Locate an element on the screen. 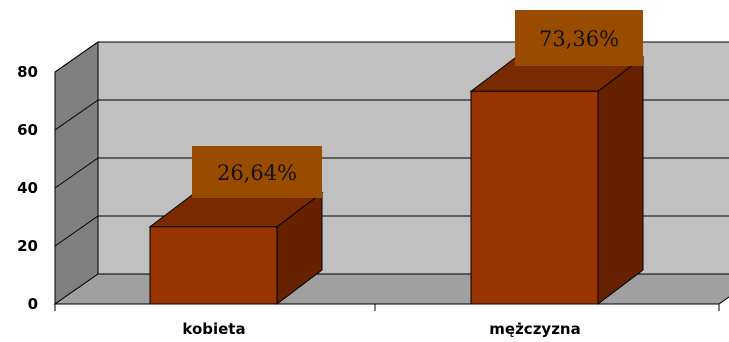 This screenshot has height=342, width=729. x-category-label: mężczyzna is located at coordinates (534, 329).